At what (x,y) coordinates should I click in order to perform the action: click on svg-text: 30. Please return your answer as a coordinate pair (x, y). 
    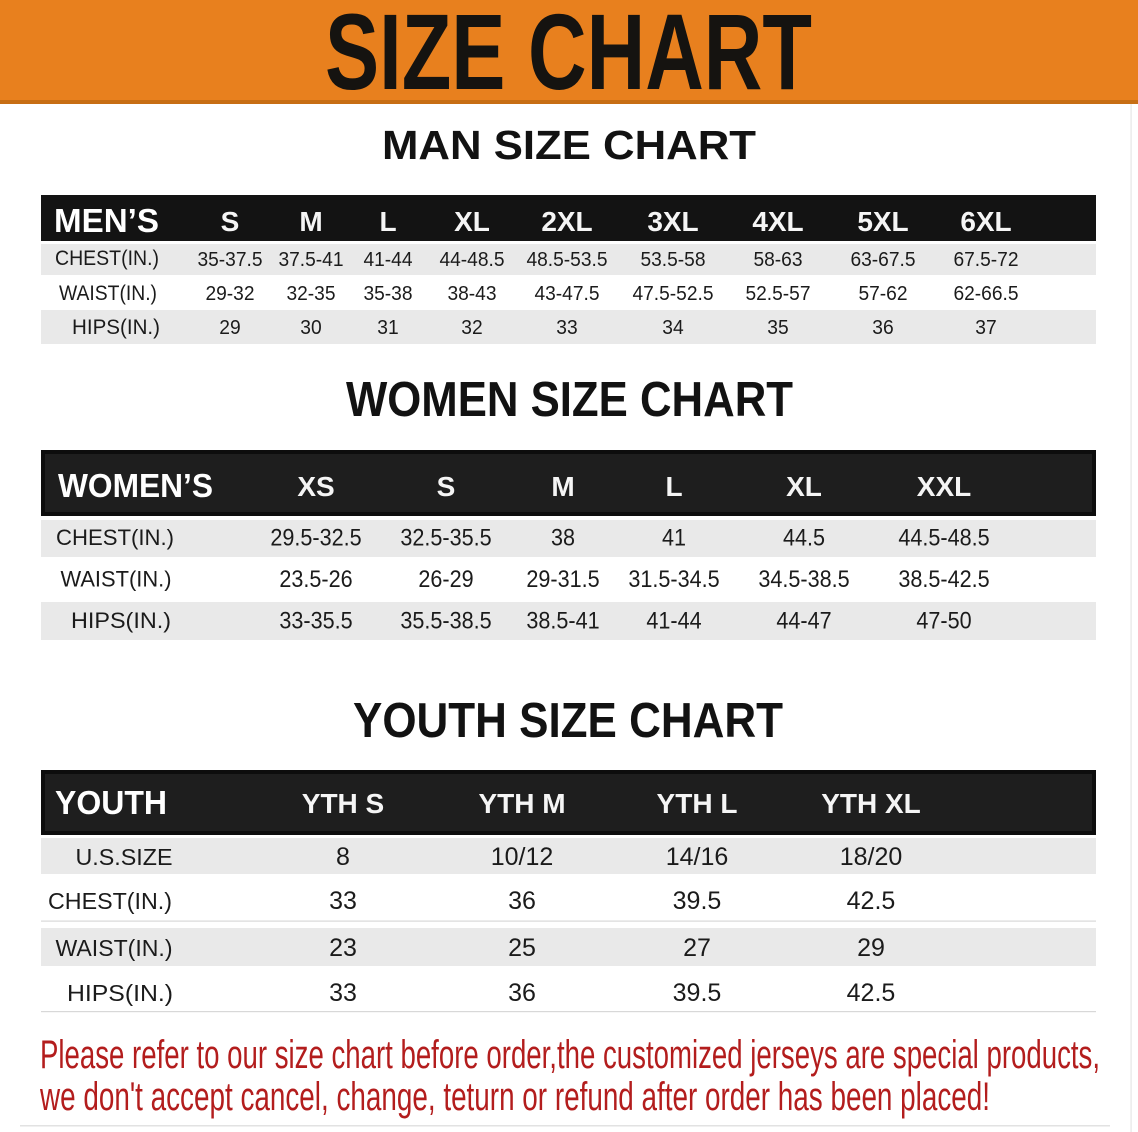
    Looking at the image, I should click on (310, 328).